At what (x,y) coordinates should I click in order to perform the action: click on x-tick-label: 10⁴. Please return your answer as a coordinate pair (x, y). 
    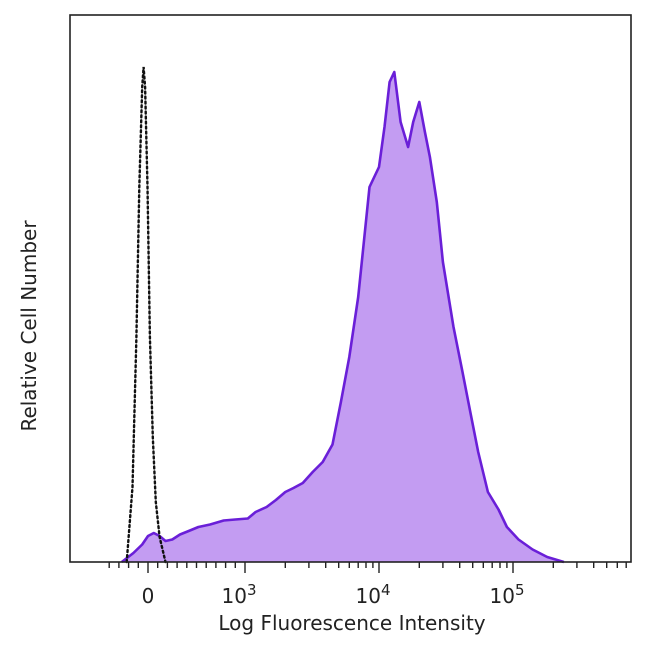
    Looking at the image, I should click on (373, 594).